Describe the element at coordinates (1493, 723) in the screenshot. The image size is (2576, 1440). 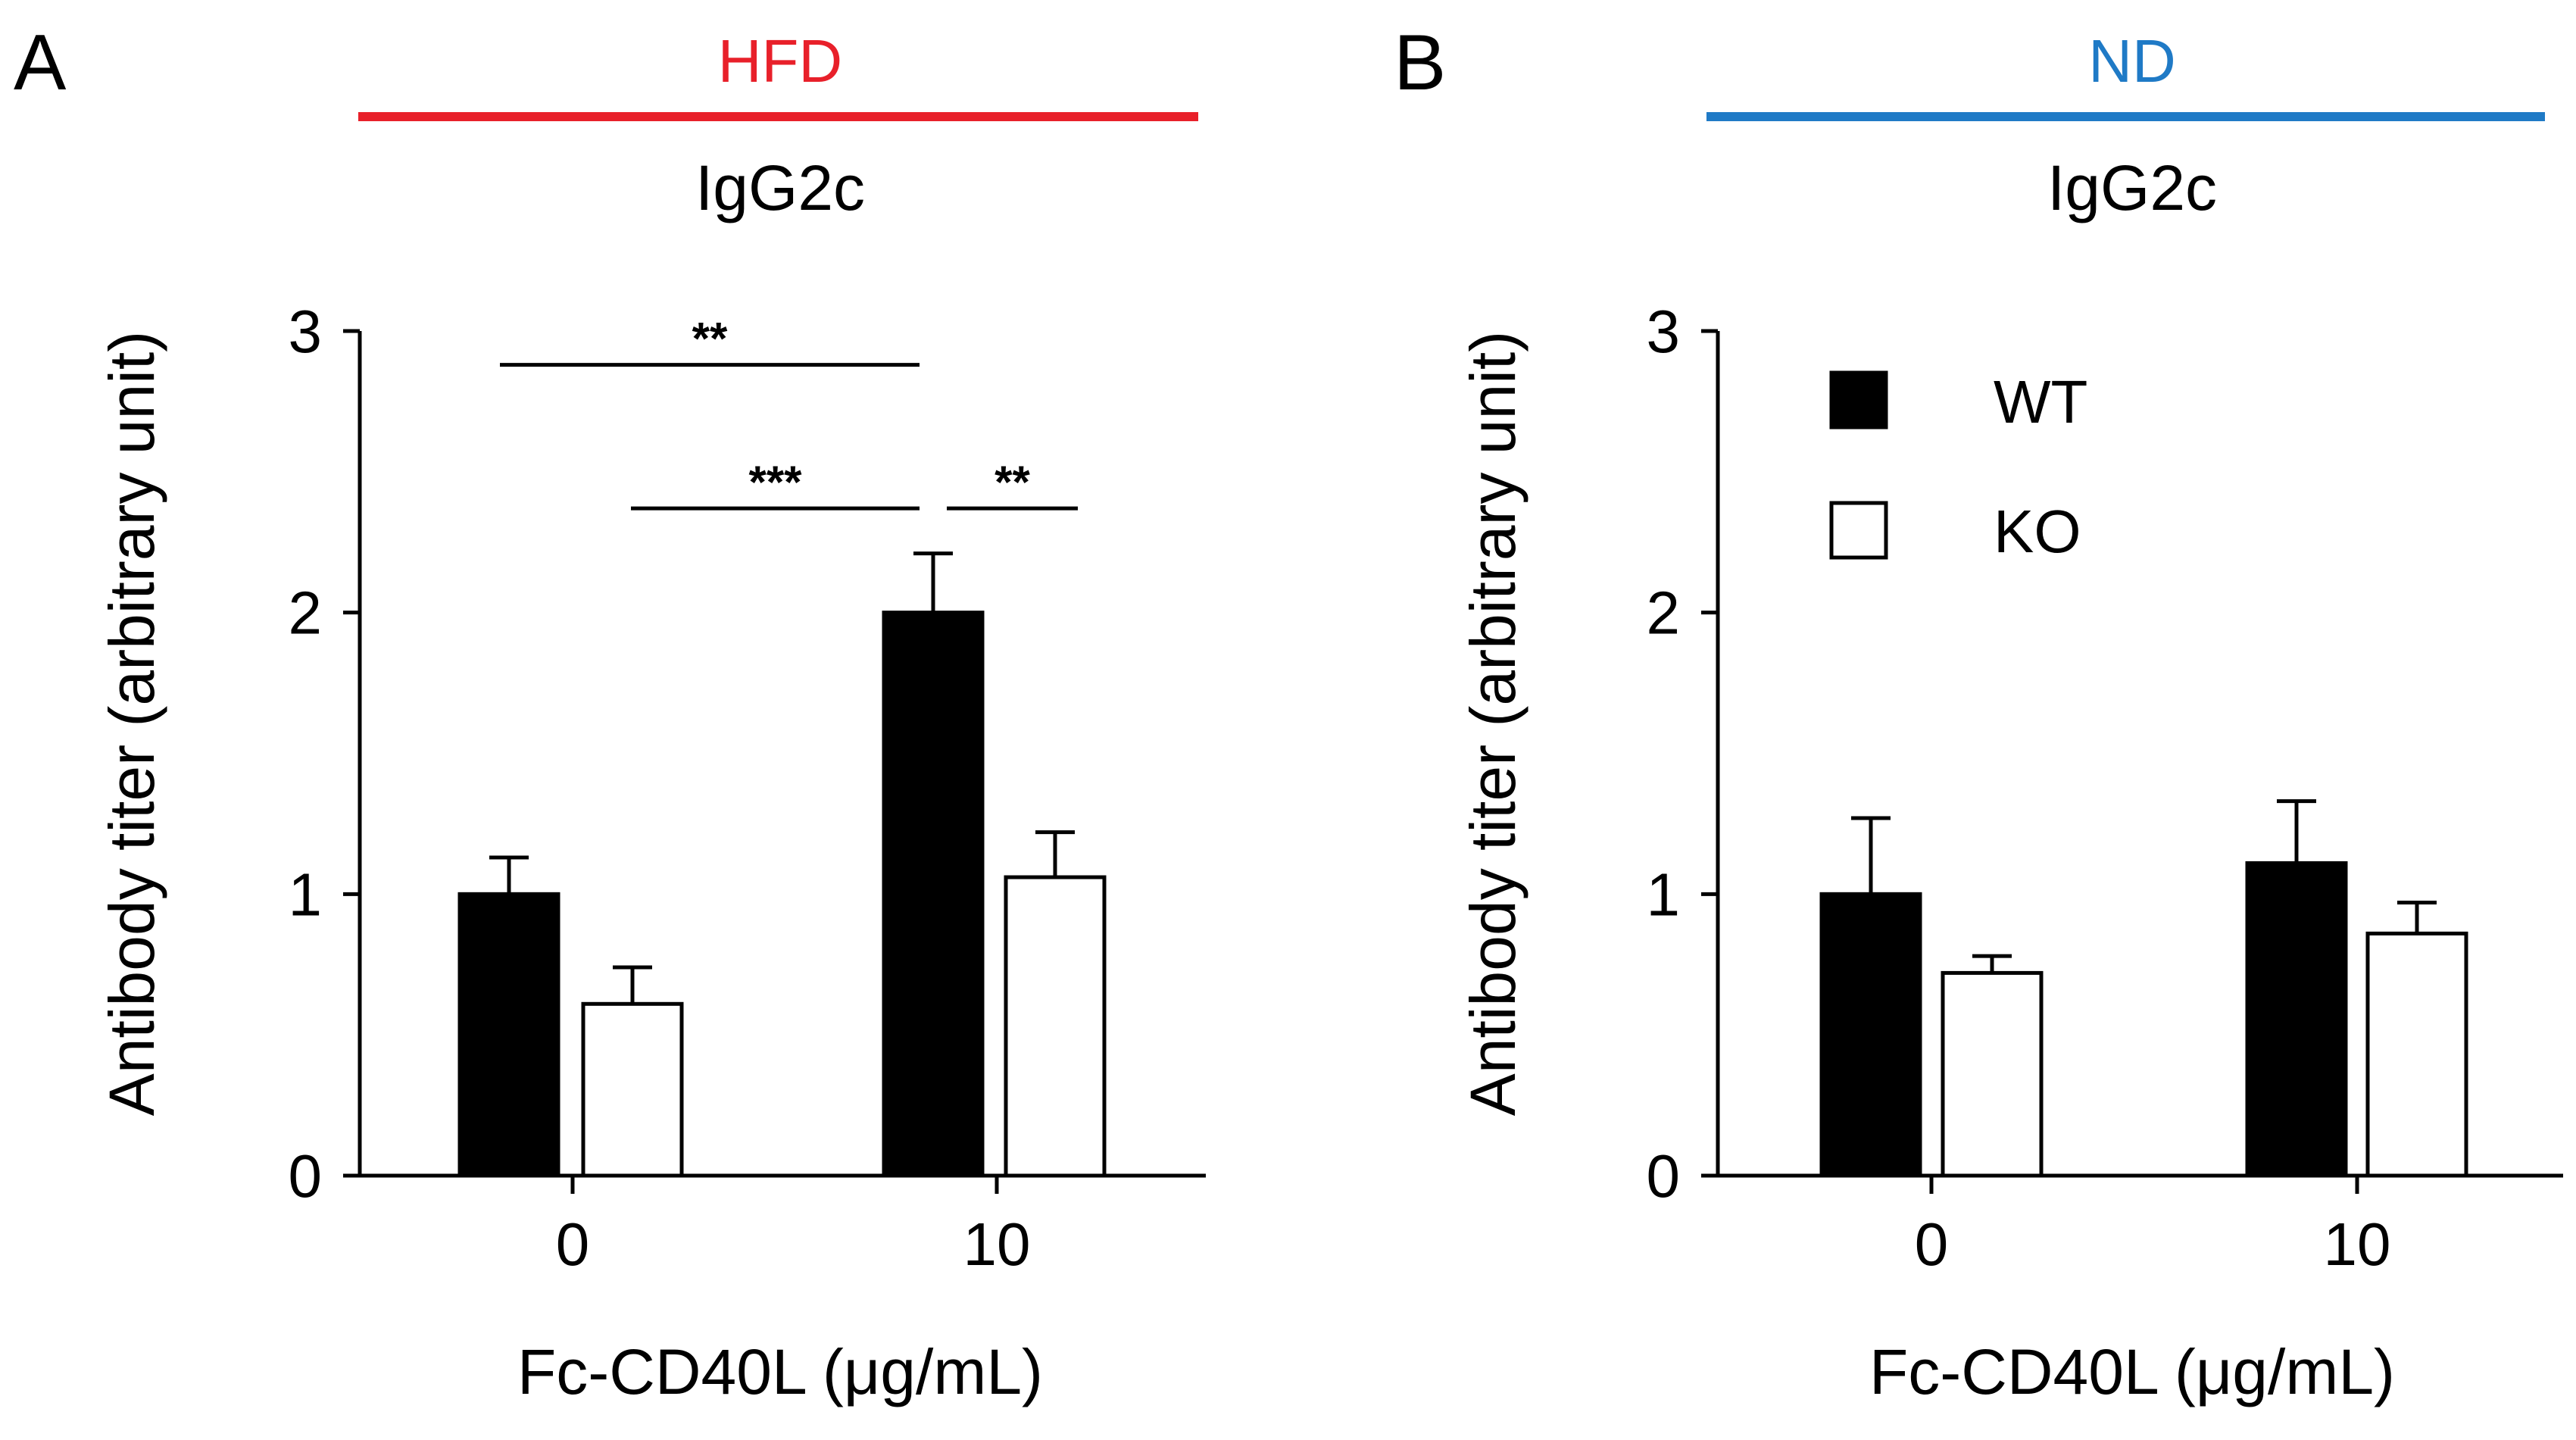
I see `y-axis-label-b: Antibody titer (arbitrary unit)` at that location.